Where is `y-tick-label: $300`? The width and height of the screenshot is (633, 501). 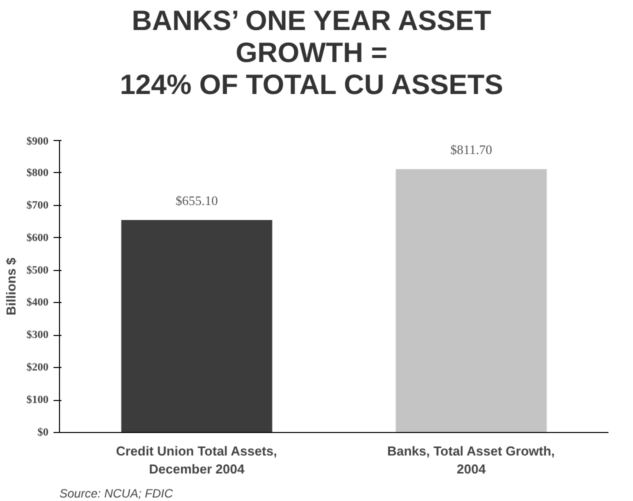
y-tick-label: $300 is located at coordinates (37, 335).